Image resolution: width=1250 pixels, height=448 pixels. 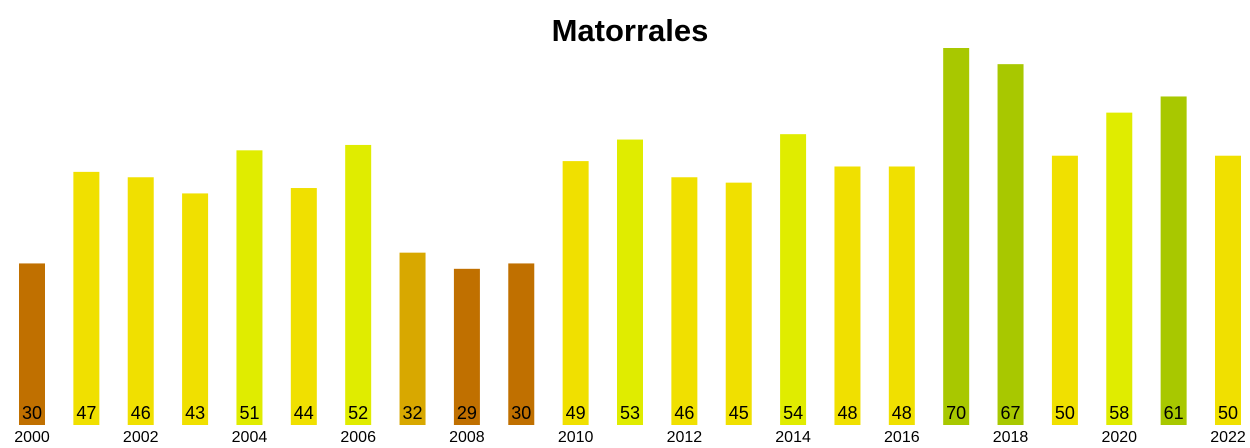 I want to click on x-tick-label: 2020, so click(x=1119, y=437).